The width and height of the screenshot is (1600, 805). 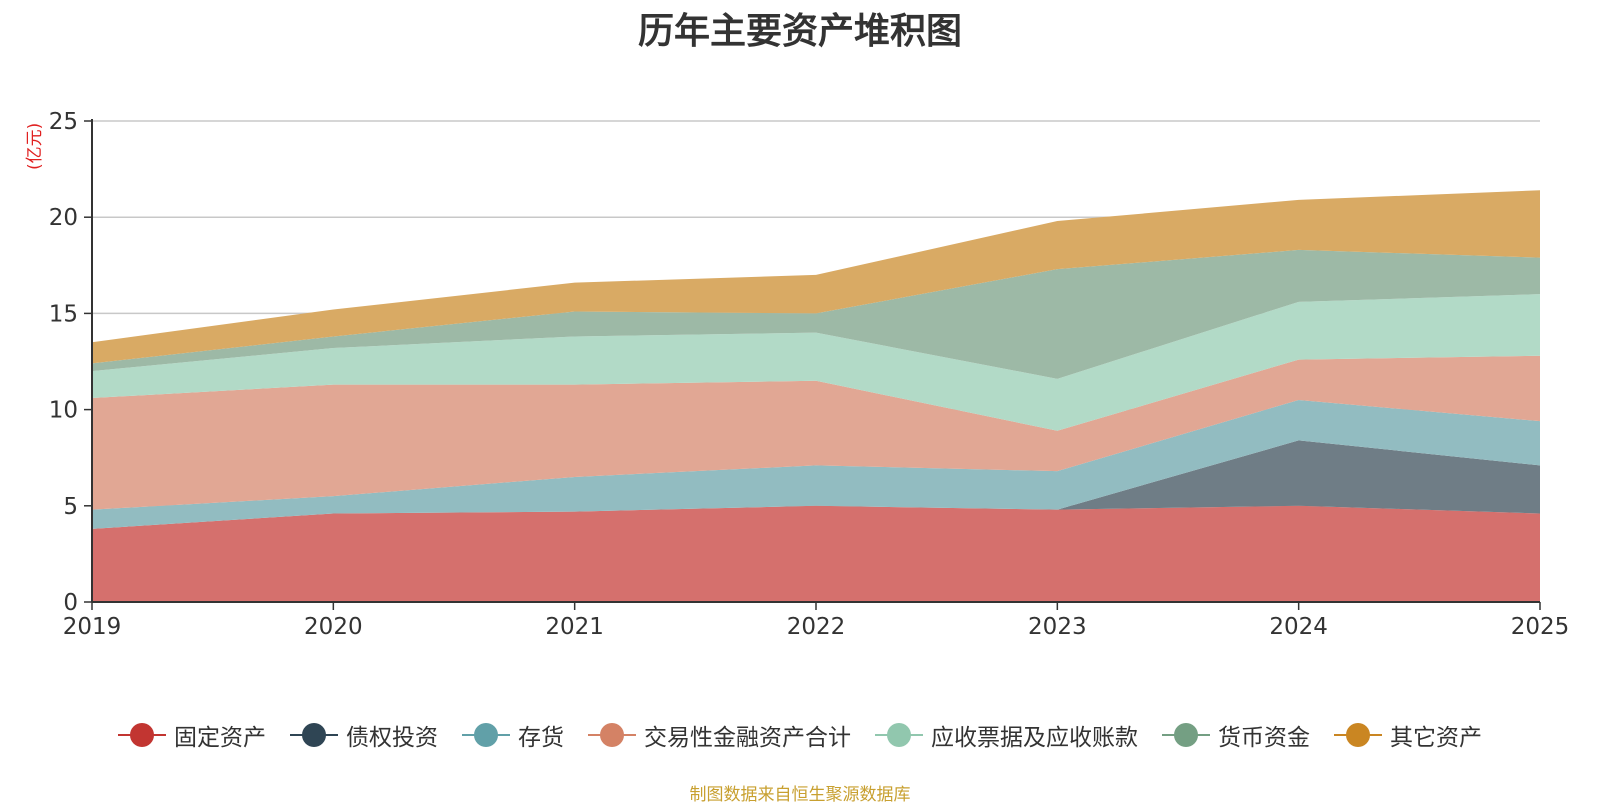 I want to click on legend-item-2: 债权投资, so click(x=364, y=735).